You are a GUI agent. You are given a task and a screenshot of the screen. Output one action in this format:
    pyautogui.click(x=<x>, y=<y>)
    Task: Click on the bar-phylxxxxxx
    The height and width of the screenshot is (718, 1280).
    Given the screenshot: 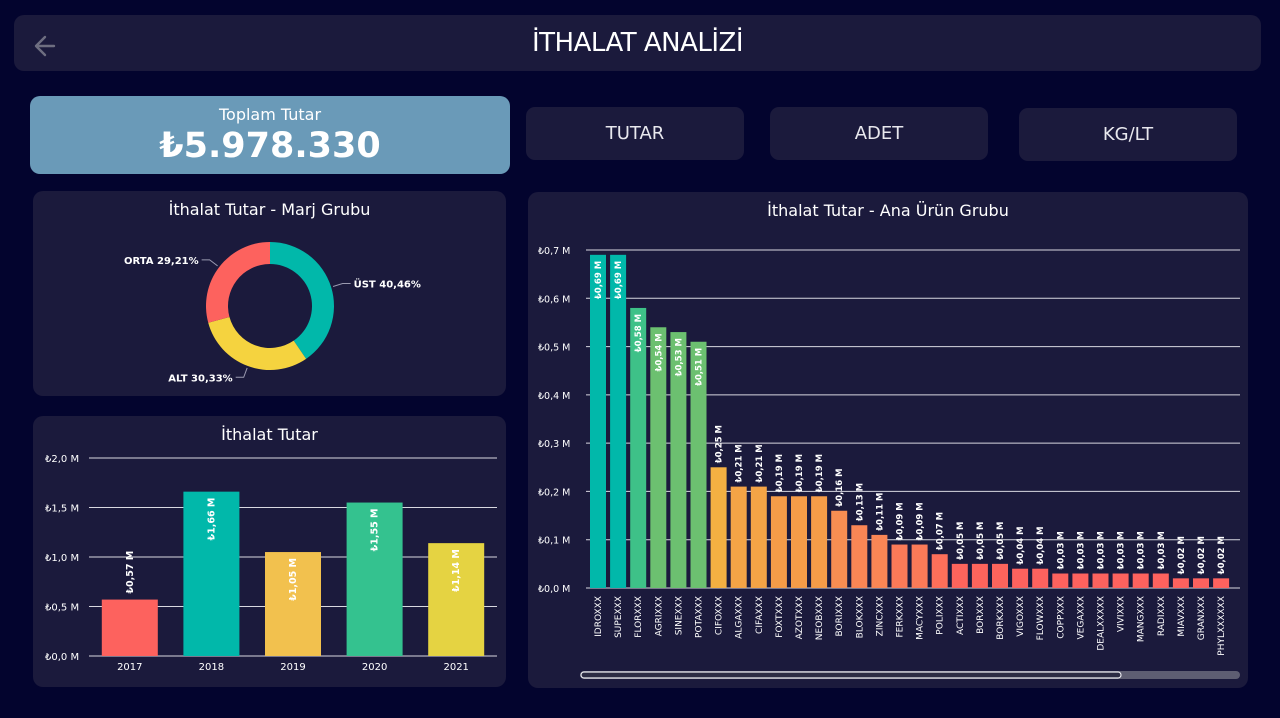 What is the action you would take?
    pyautogui.click(x=1221, y=583)
    